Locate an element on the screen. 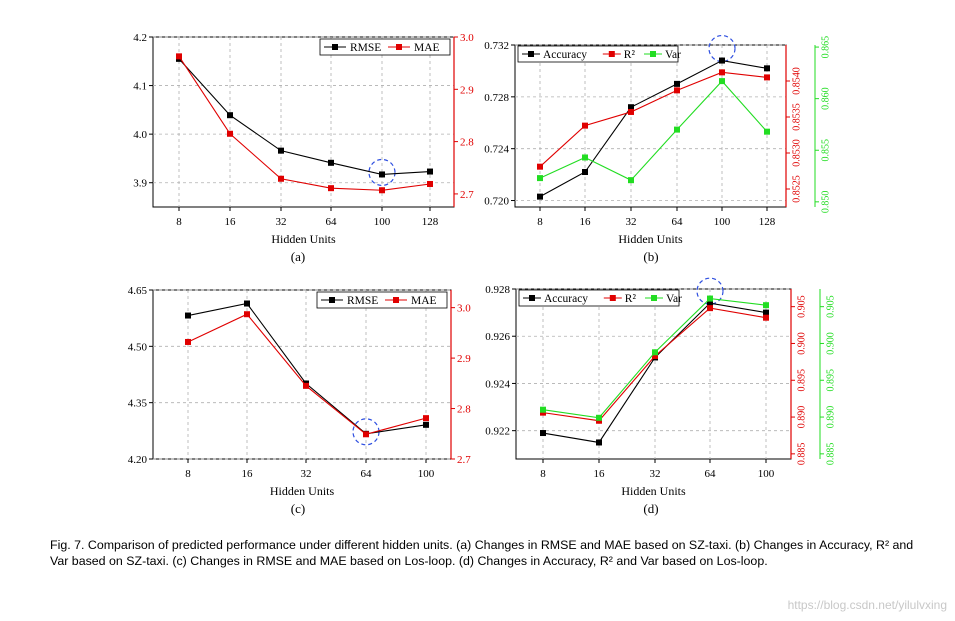 The image size is (955, 621). y-left-tick-label: 4.0 is located at coordinates (140, 135).